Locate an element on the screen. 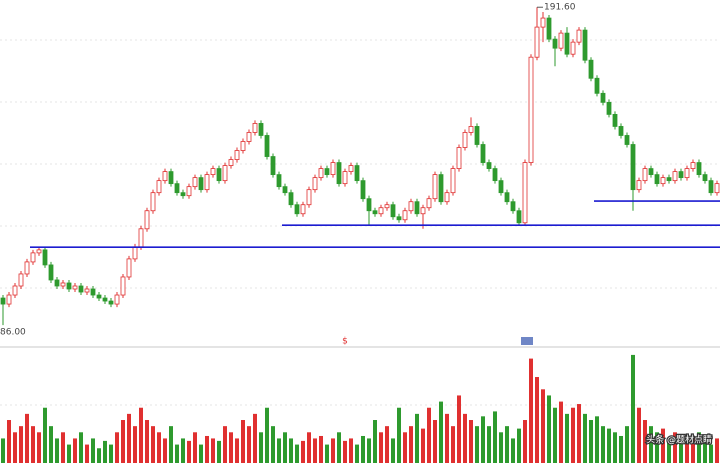 The width and height of the screenshot is (720, 463). low-label: 86.00 is located at coordinates (13, 333).